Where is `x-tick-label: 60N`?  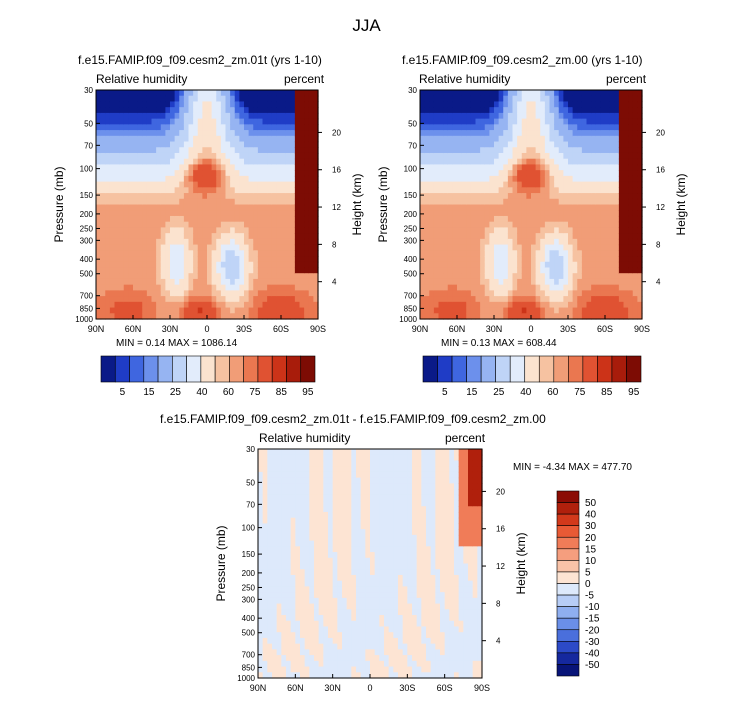 x-tick-label: 60N is located at coordinates (133, 329).